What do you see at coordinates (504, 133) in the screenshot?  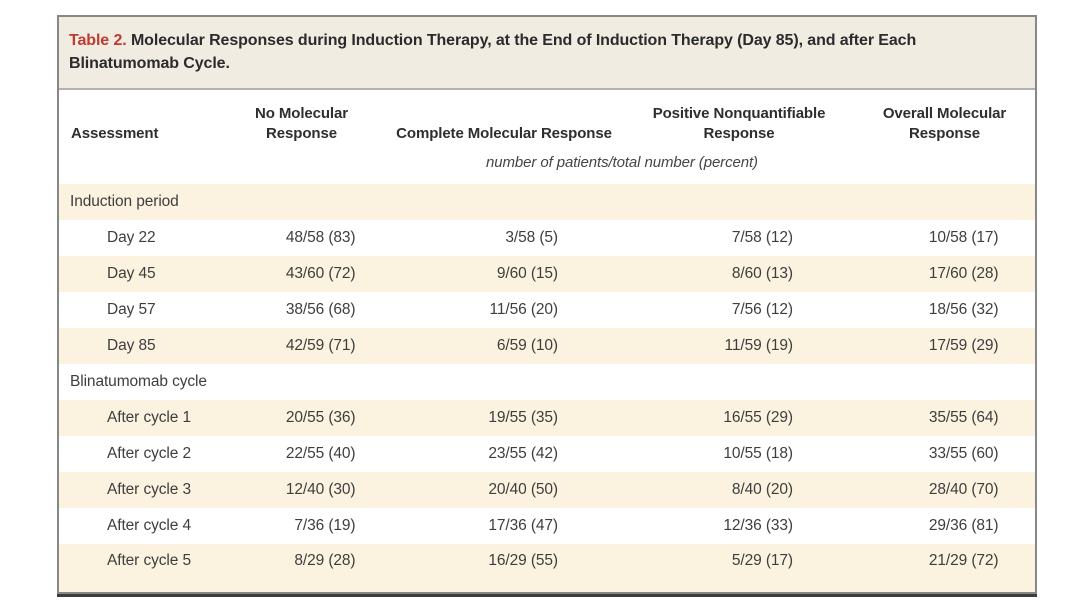 I see `column-header-complete-molecular-response: Complete Molecular Response` at bounding box center [504, 133].